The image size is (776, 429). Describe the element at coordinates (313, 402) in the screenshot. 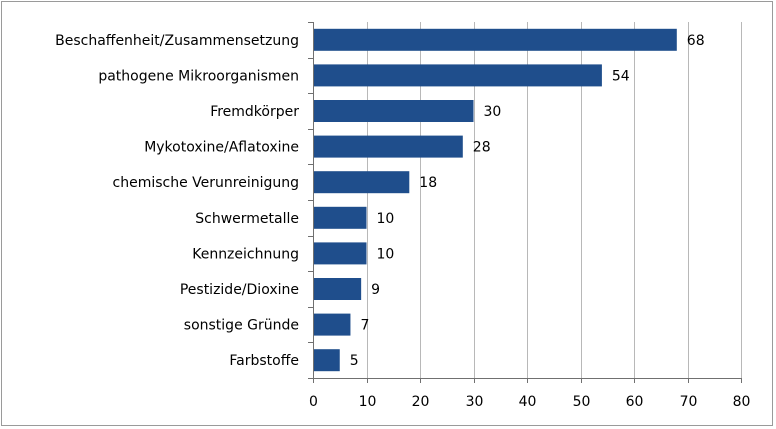

I see `x-tick-label: 0` at that location.